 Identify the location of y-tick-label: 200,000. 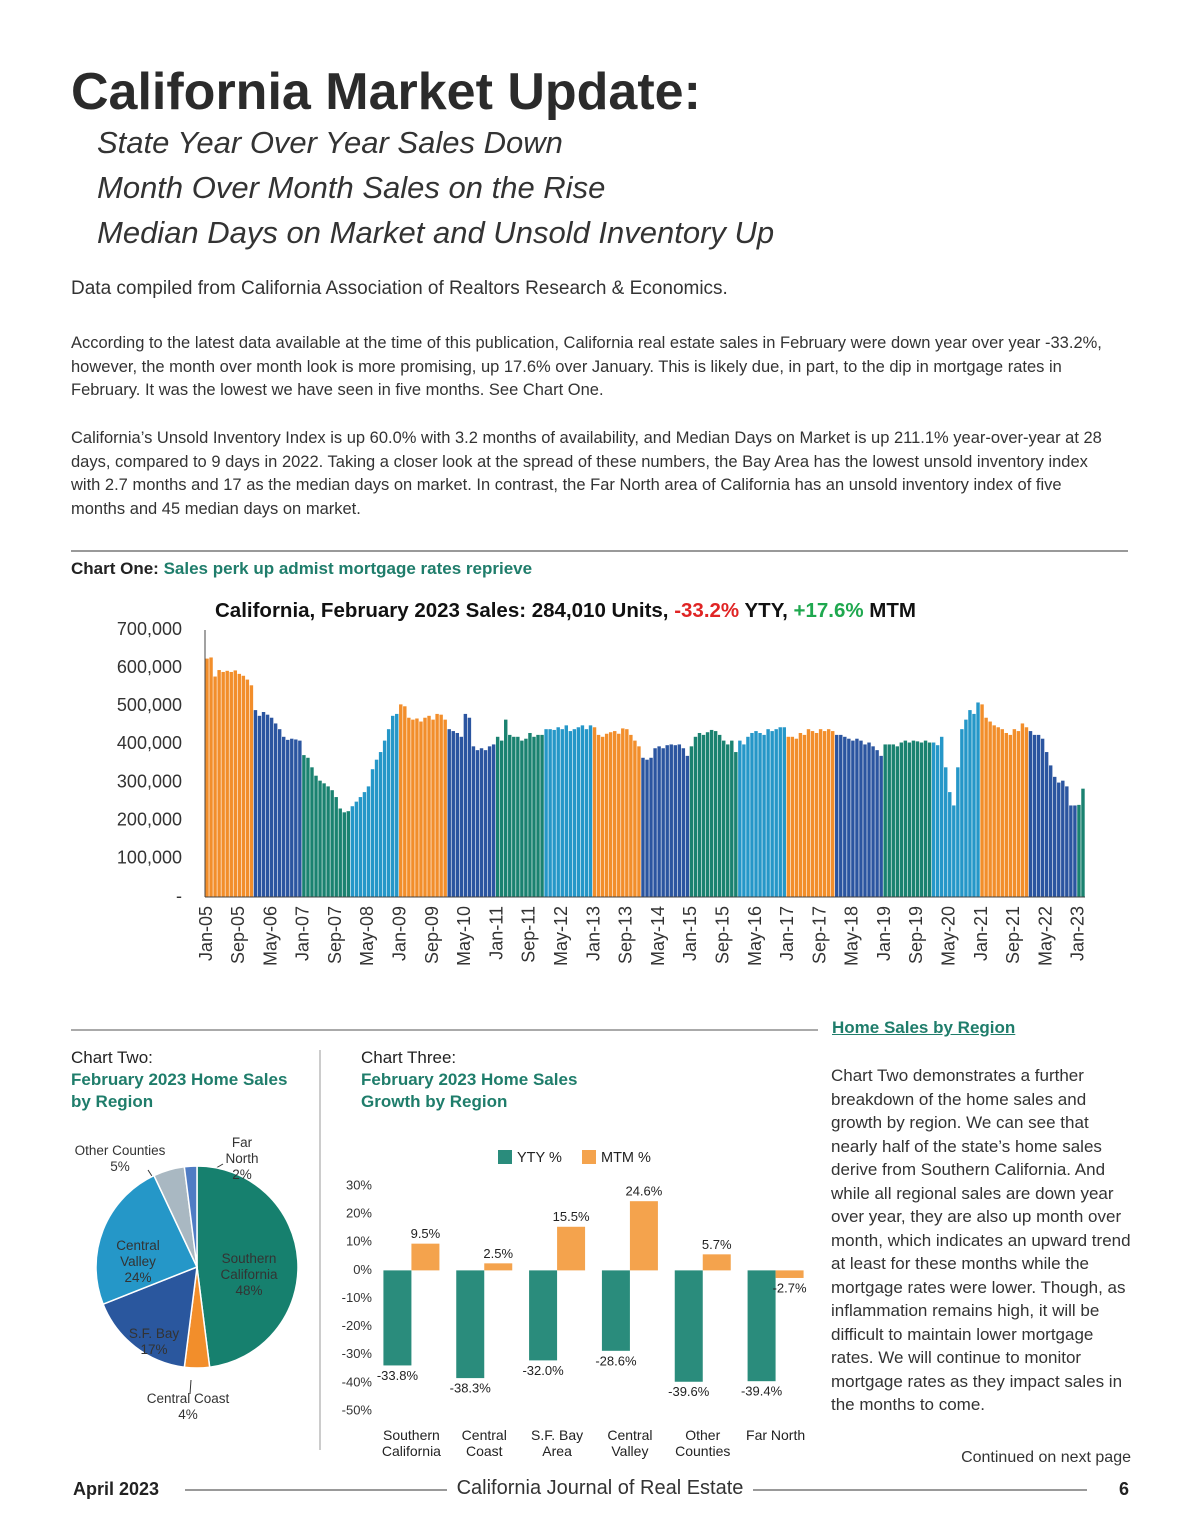
(149, 819).